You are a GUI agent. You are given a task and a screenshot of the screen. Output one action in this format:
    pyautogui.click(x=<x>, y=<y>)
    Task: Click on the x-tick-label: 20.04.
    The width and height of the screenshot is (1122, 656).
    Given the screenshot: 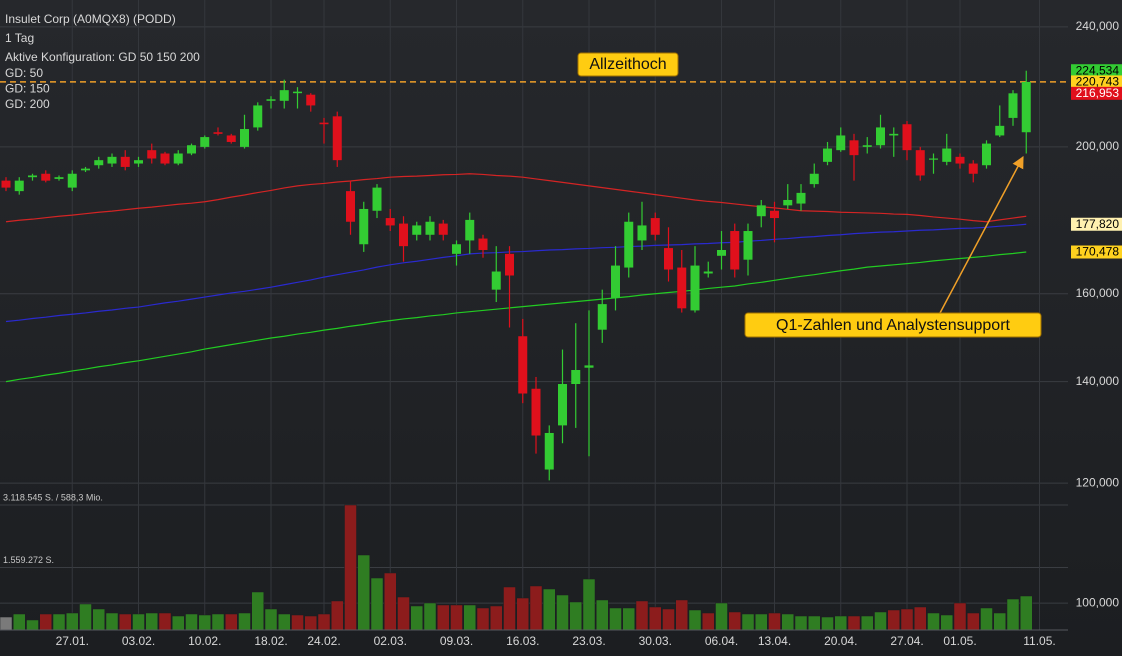 What is the action you would take?
    pyautogui.click(x=840, y=641)
    